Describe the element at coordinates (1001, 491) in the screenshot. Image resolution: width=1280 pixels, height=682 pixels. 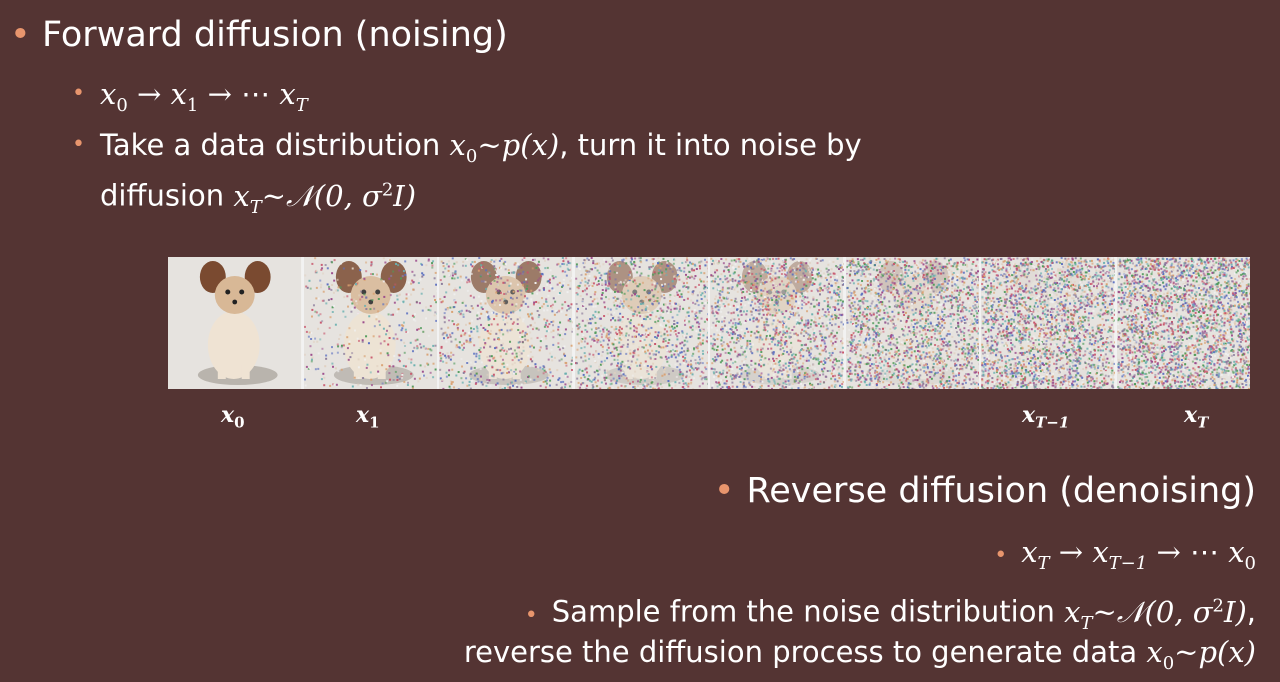
I see `reverse-diffusion-title: Reverse diffusion (denoising)` at that location.